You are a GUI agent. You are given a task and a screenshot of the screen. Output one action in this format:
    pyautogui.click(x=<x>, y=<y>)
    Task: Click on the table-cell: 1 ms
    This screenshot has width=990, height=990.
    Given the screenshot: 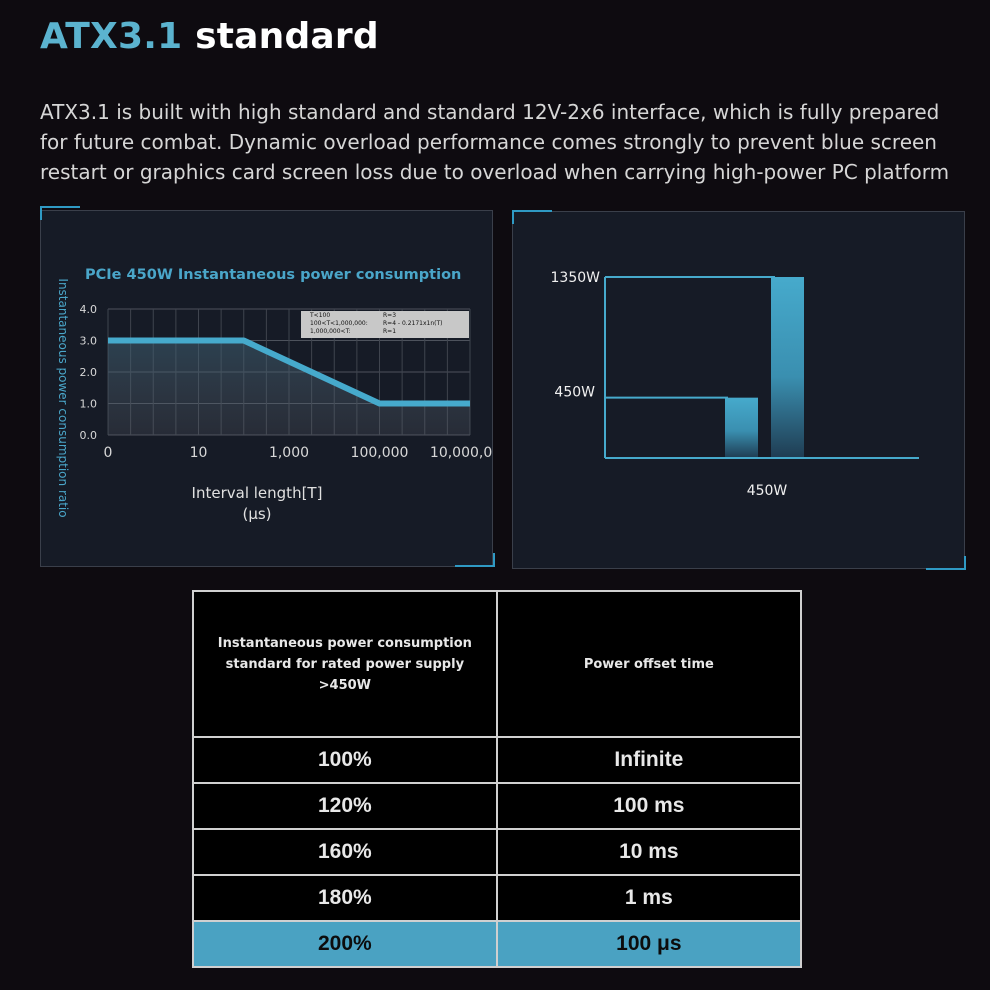 What is the action you would take?
    pyautogui.click(x=649, y=898)
    